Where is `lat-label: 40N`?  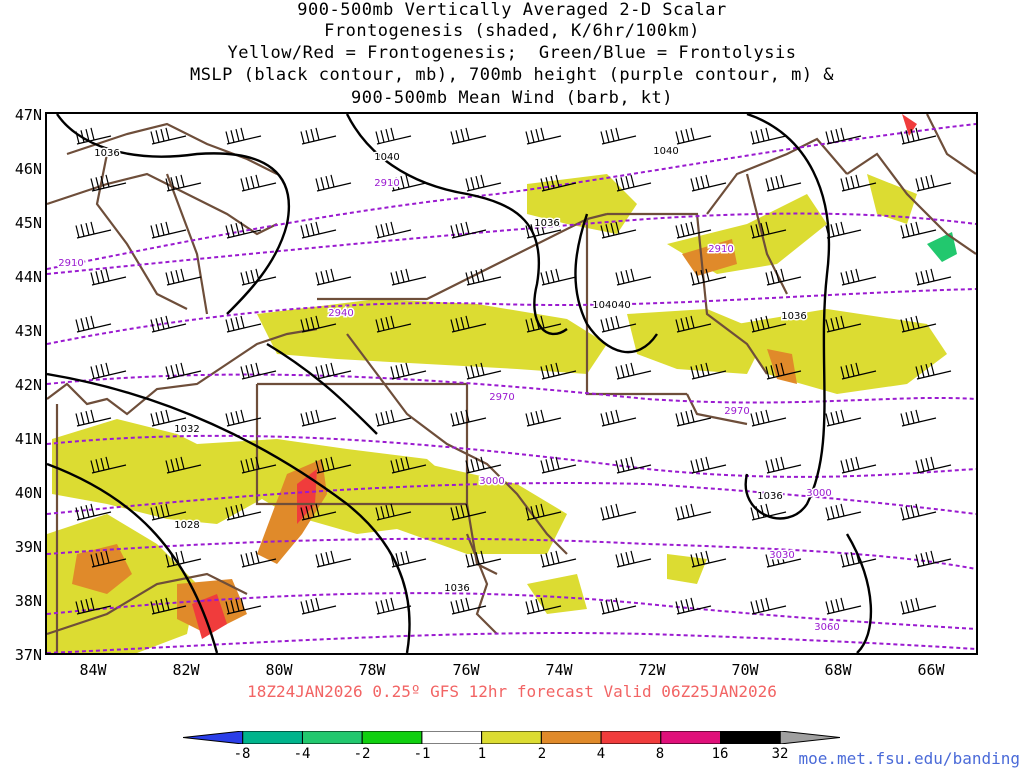 lat-label: 40N is located at coordinates (28, 493).